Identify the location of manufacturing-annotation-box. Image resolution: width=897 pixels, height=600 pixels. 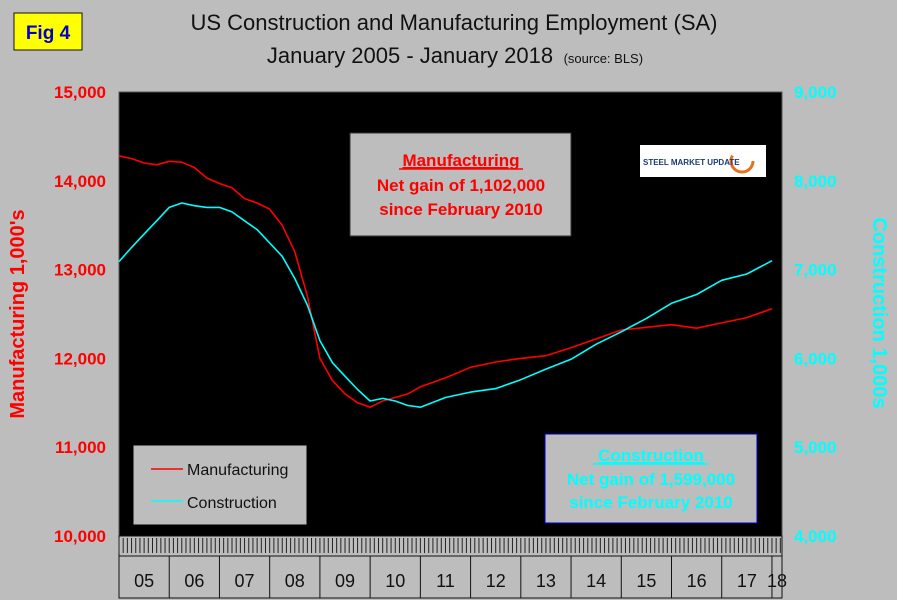
(460, 184).